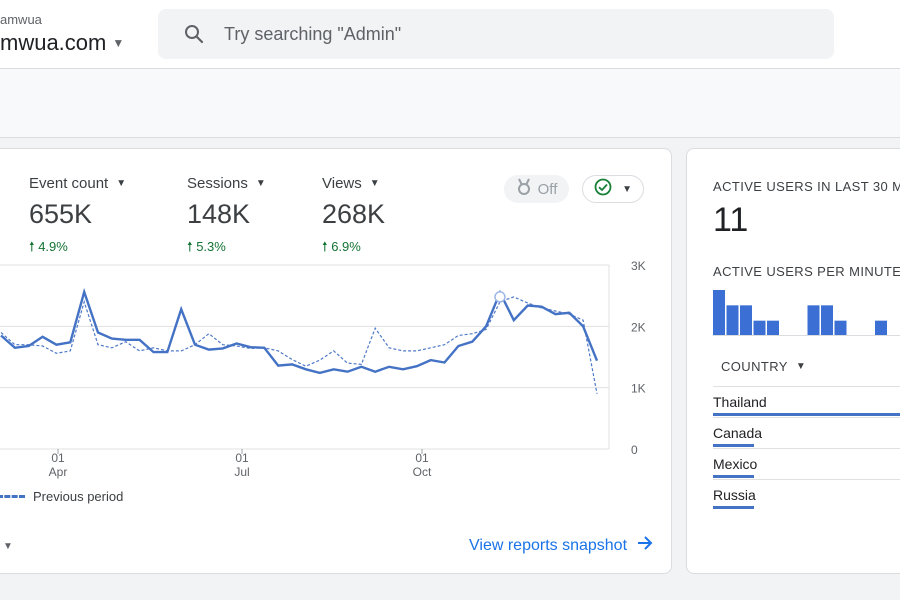  I want to click on series-line-current-period, so click(299, 331).